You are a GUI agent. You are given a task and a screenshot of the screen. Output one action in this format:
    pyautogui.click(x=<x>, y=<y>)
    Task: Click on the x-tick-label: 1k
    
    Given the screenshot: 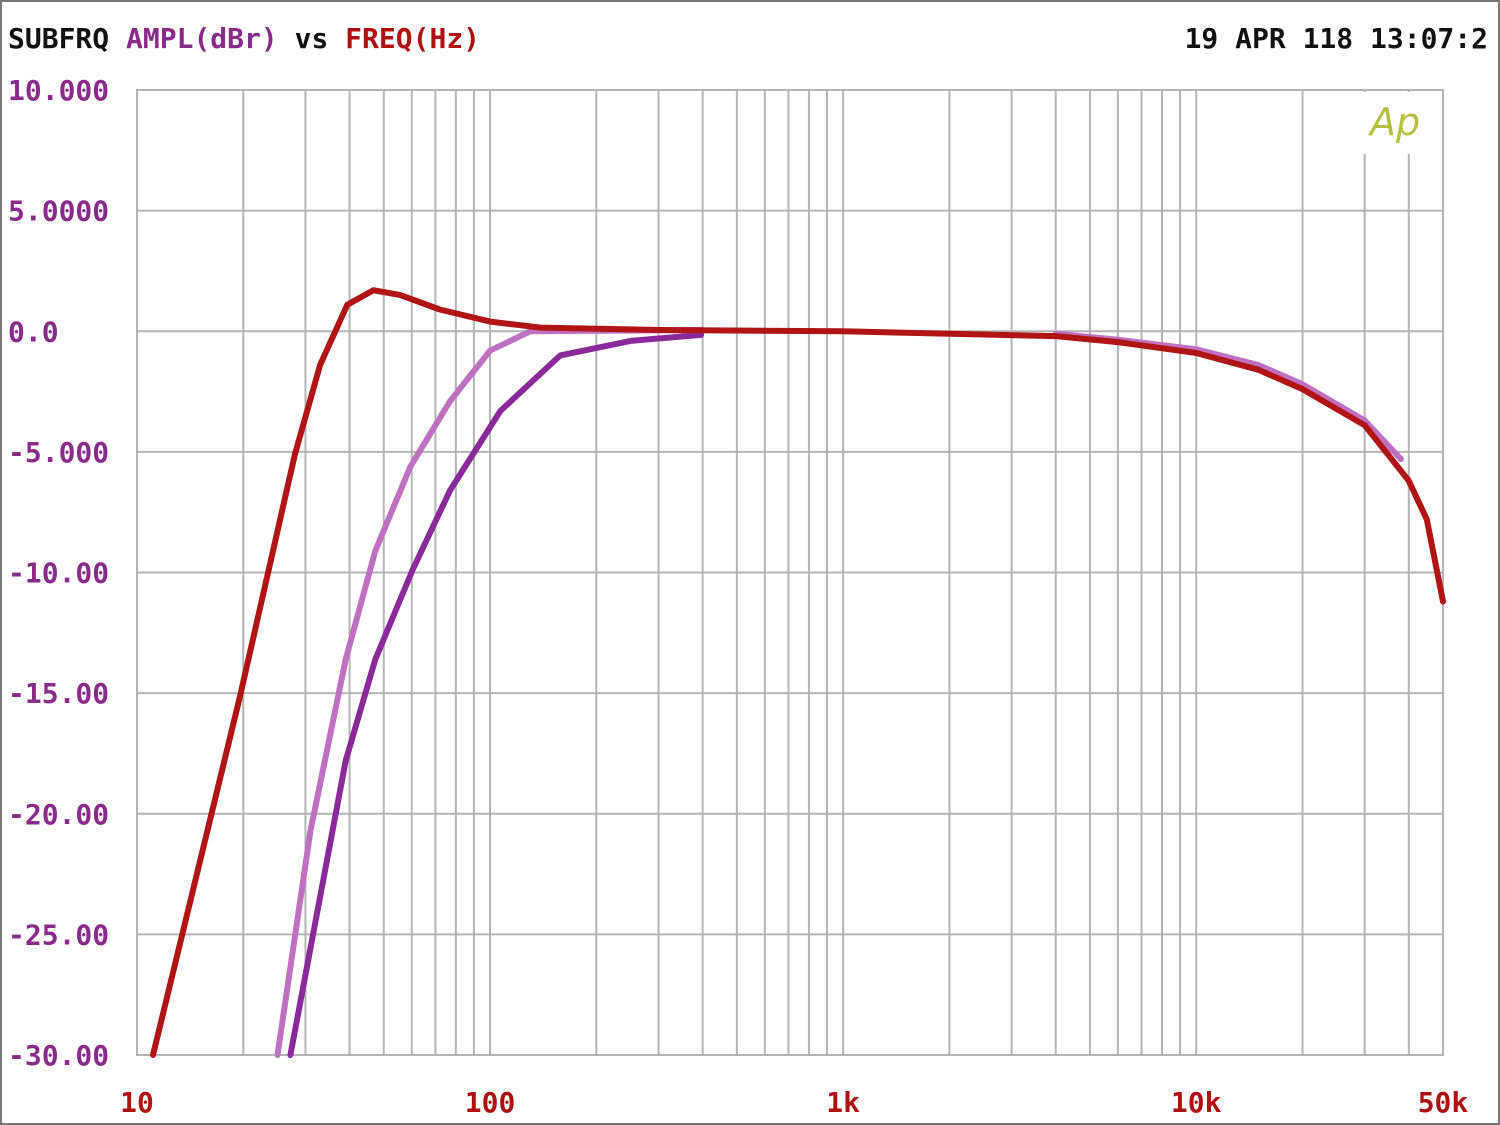 What is the action you would take?
    pyautogui.click(x=843, y=1102)
    